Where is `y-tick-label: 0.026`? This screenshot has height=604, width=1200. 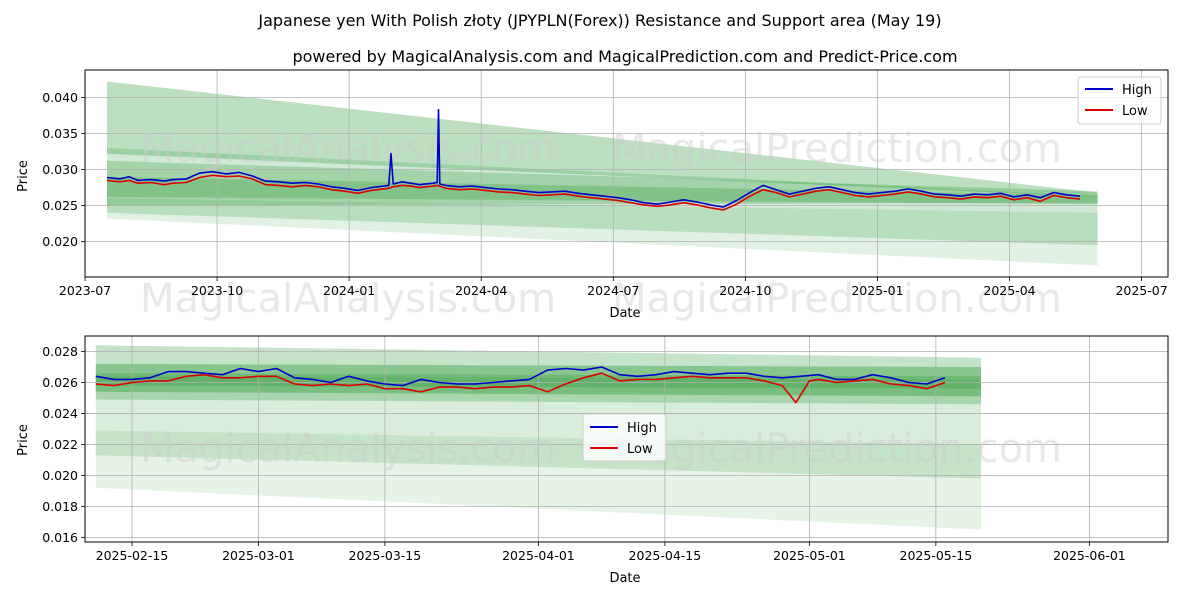 y-tick-label: 0.026 is located at coordinates (60, 382).